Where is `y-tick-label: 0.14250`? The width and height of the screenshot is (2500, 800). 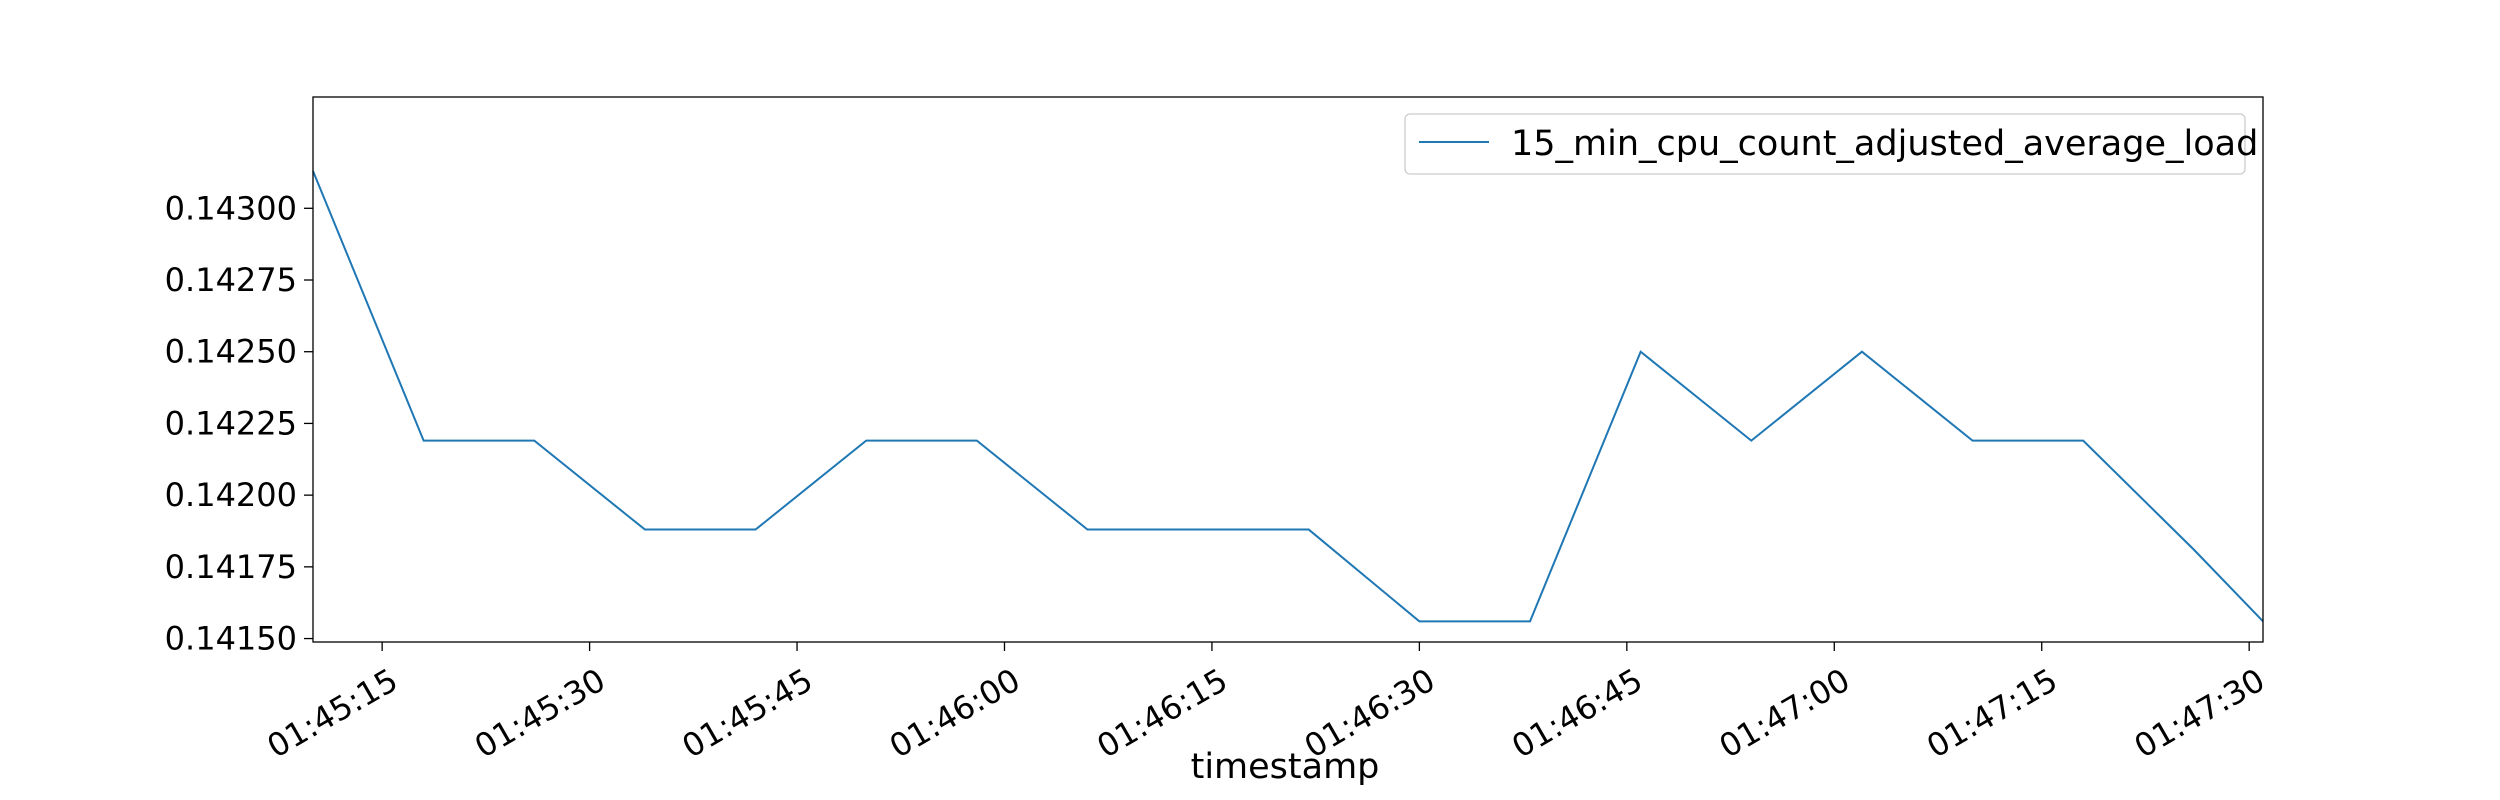
y-tick-label: 0.14250 is located at coordinates (231, 352).